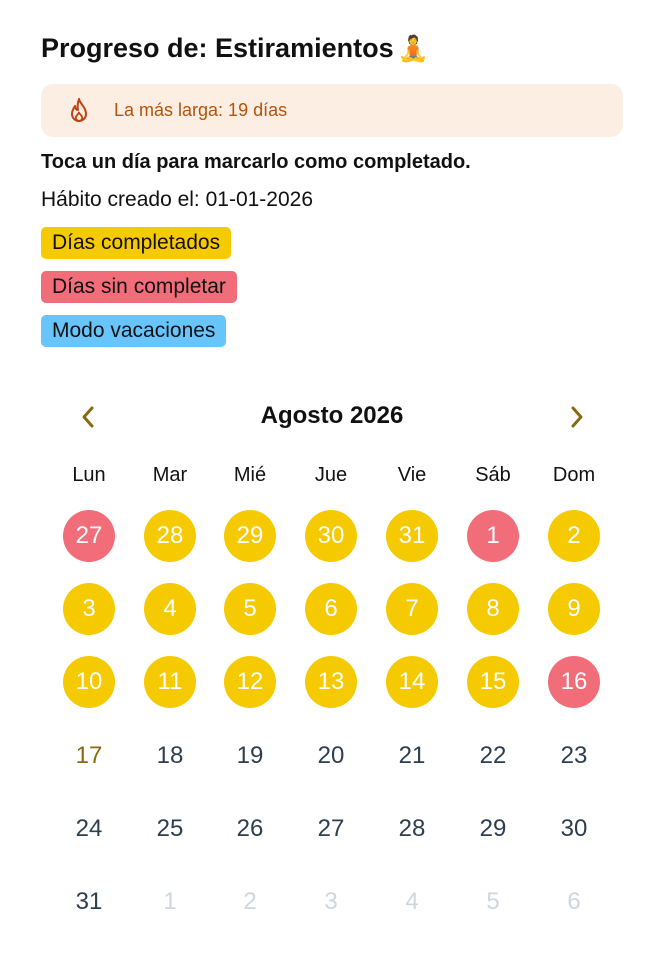 The image size is (664, 956). I want to click on calendar-day: 25, so click(170, 828).